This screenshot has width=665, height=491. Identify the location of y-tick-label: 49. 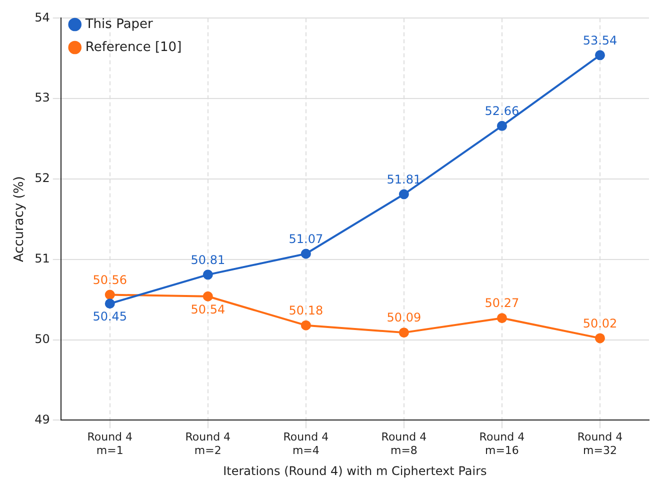
(42, 419).